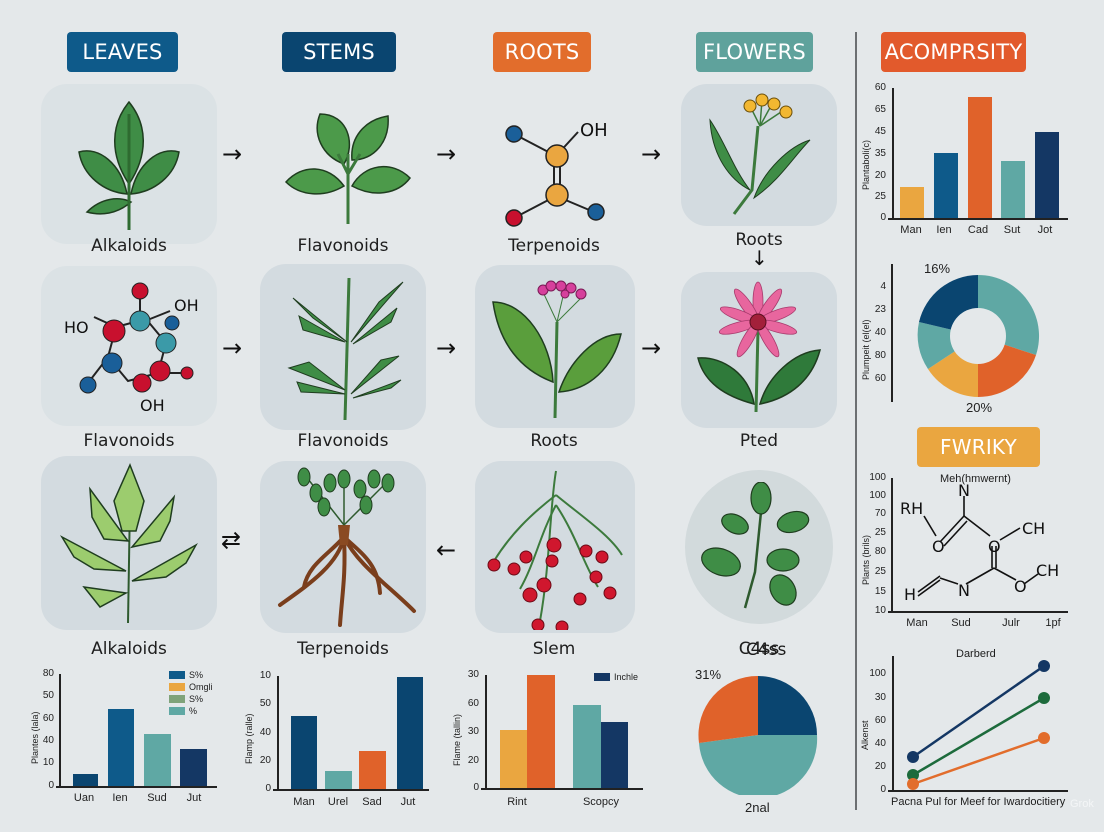  What do you see at coordinates (191, 687) in the screenshot?
I see `legend-item: Omgli` at bounding box center [191, 687].